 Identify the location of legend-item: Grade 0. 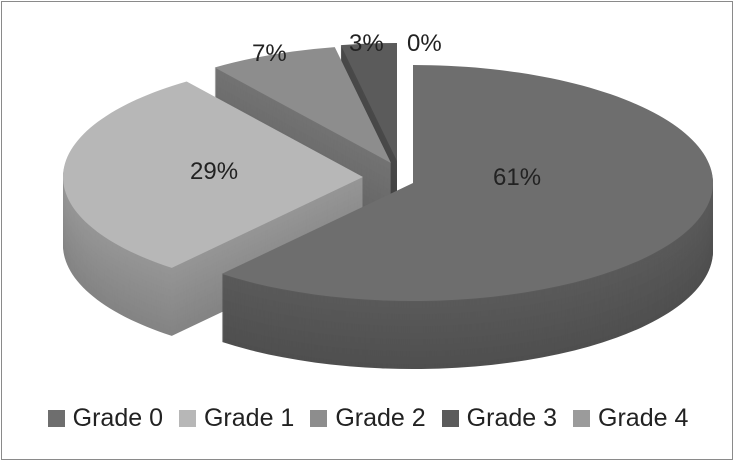
(105, 418).